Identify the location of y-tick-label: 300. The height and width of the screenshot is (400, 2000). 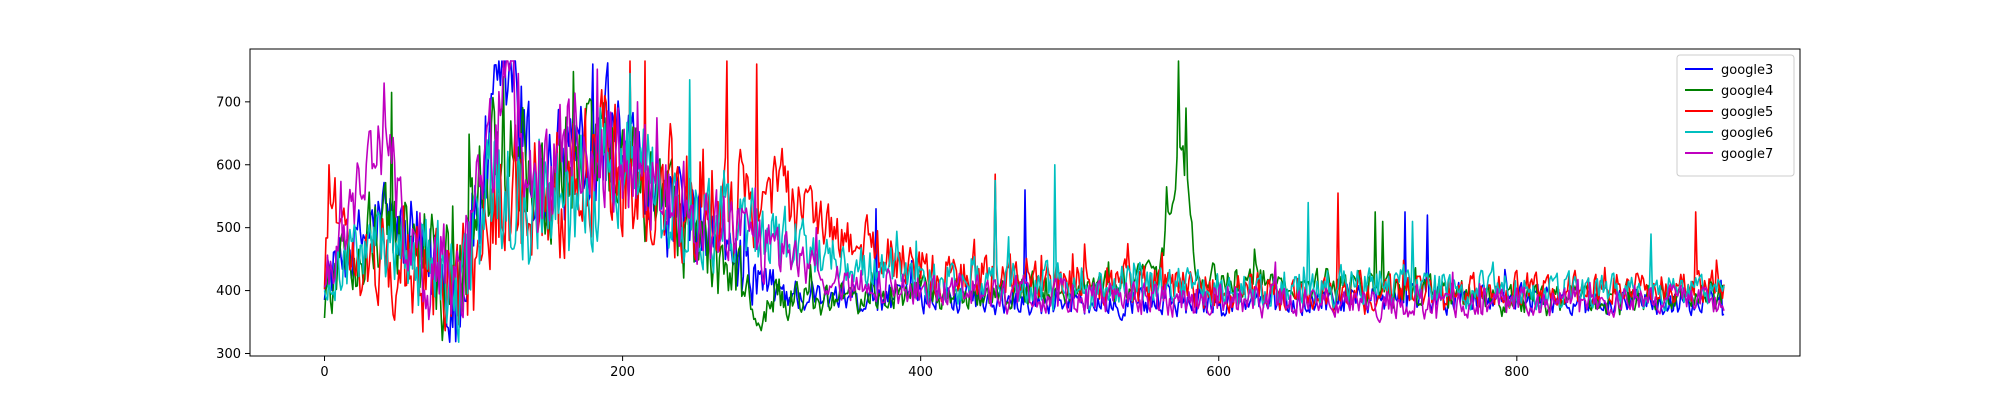
(228, 354).